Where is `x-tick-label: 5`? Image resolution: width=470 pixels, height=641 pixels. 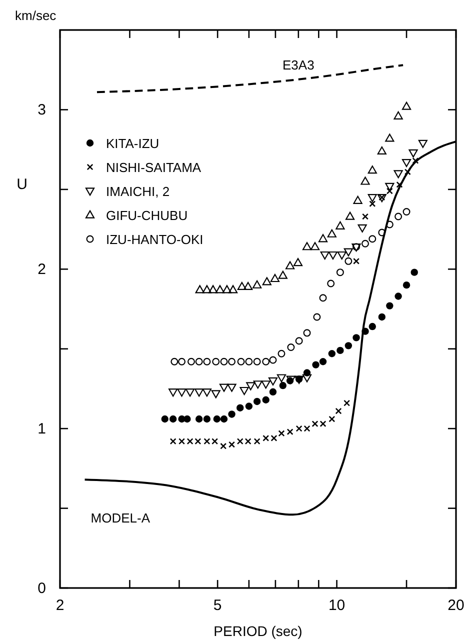 x-tick-label: 5 is located at coordinates (217, 605).